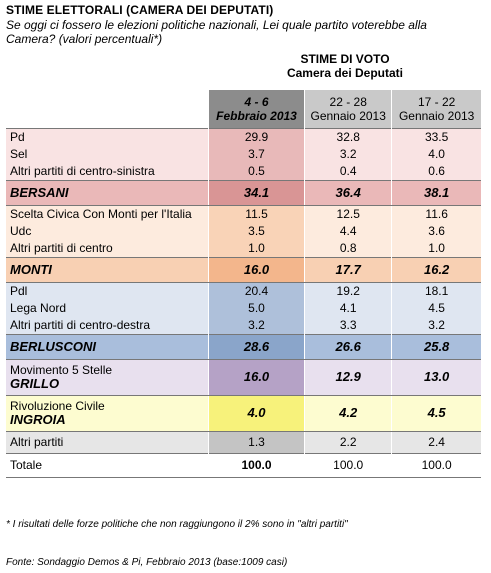 The height and width of the screenshot is (573, 491). What do you see at coordinates (107, 154) in the screenshot?
I see `row-label: Sel` at bounding box center [107, 154].